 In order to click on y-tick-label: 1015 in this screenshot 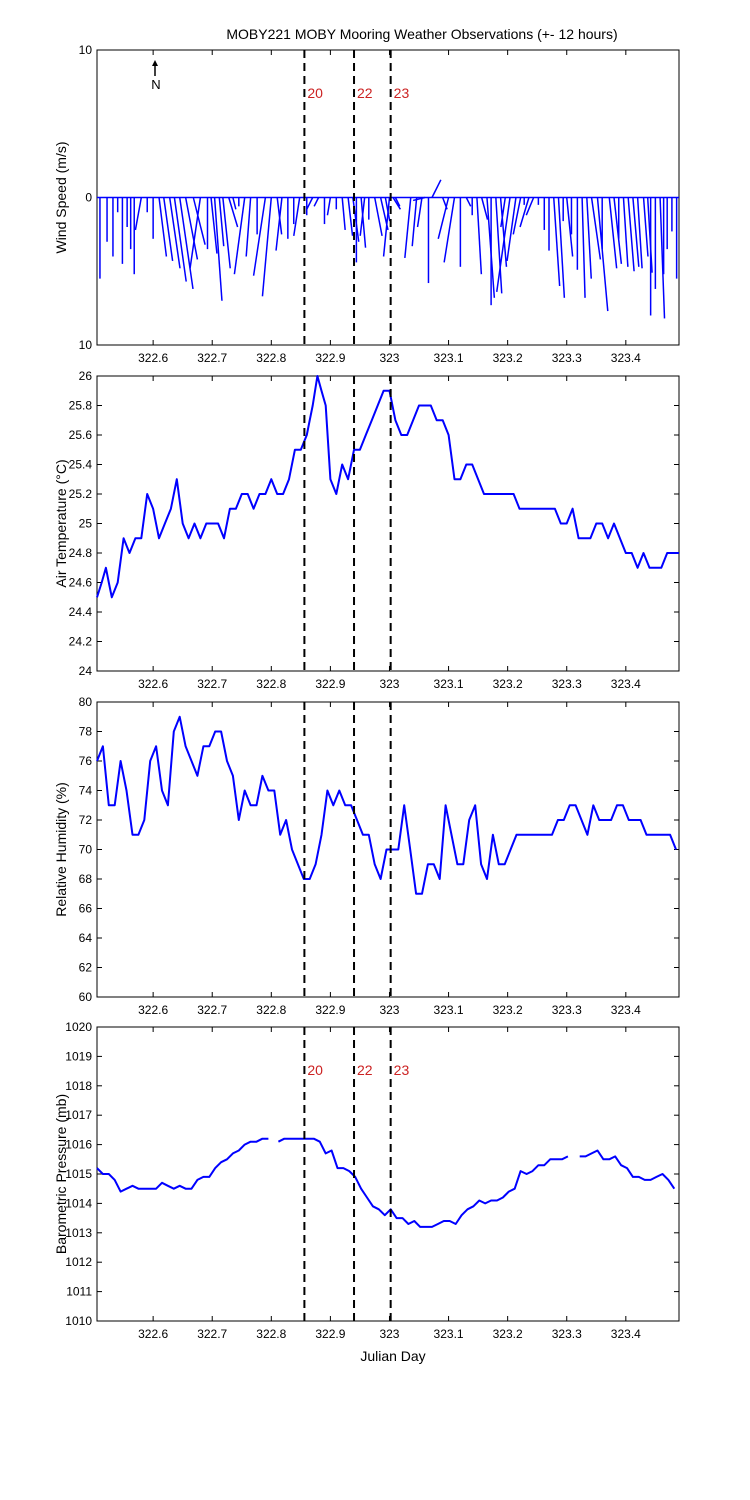, I will do `click(78, 1174)`.